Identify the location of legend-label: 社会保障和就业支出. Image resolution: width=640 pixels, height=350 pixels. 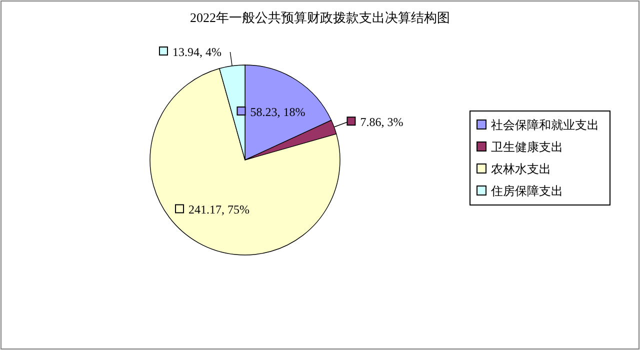
(545, 125).